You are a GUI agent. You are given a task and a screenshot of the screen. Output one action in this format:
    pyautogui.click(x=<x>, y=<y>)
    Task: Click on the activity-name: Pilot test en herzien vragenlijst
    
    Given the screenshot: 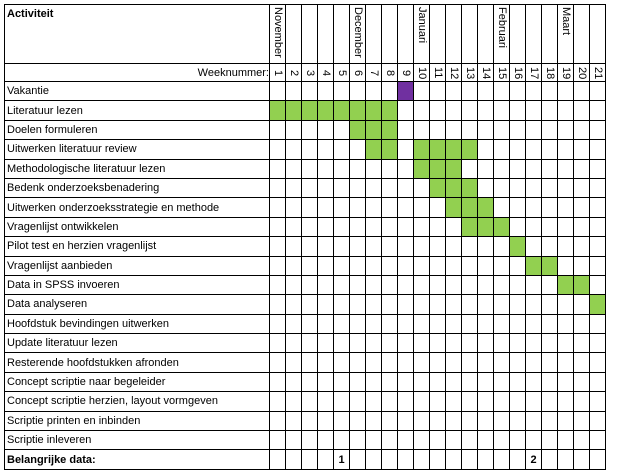 What is the action you would take?
    pyautogui.click(x=137, y=246)
    